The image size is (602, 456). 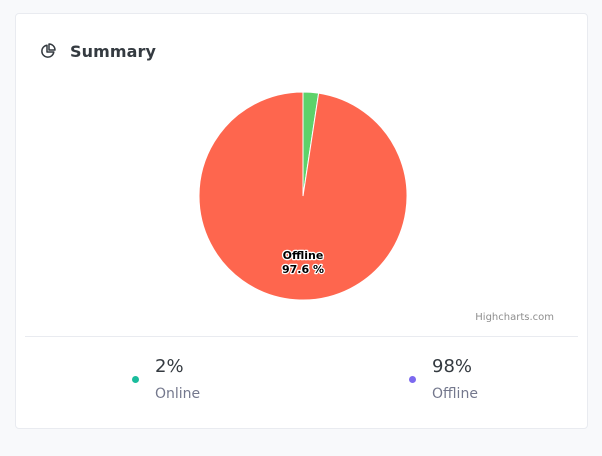 What do you see at coordinates (303, 269) in the screenshot?
I see `pie-label-value: 97.6 %` at bounding box center [303, 269].